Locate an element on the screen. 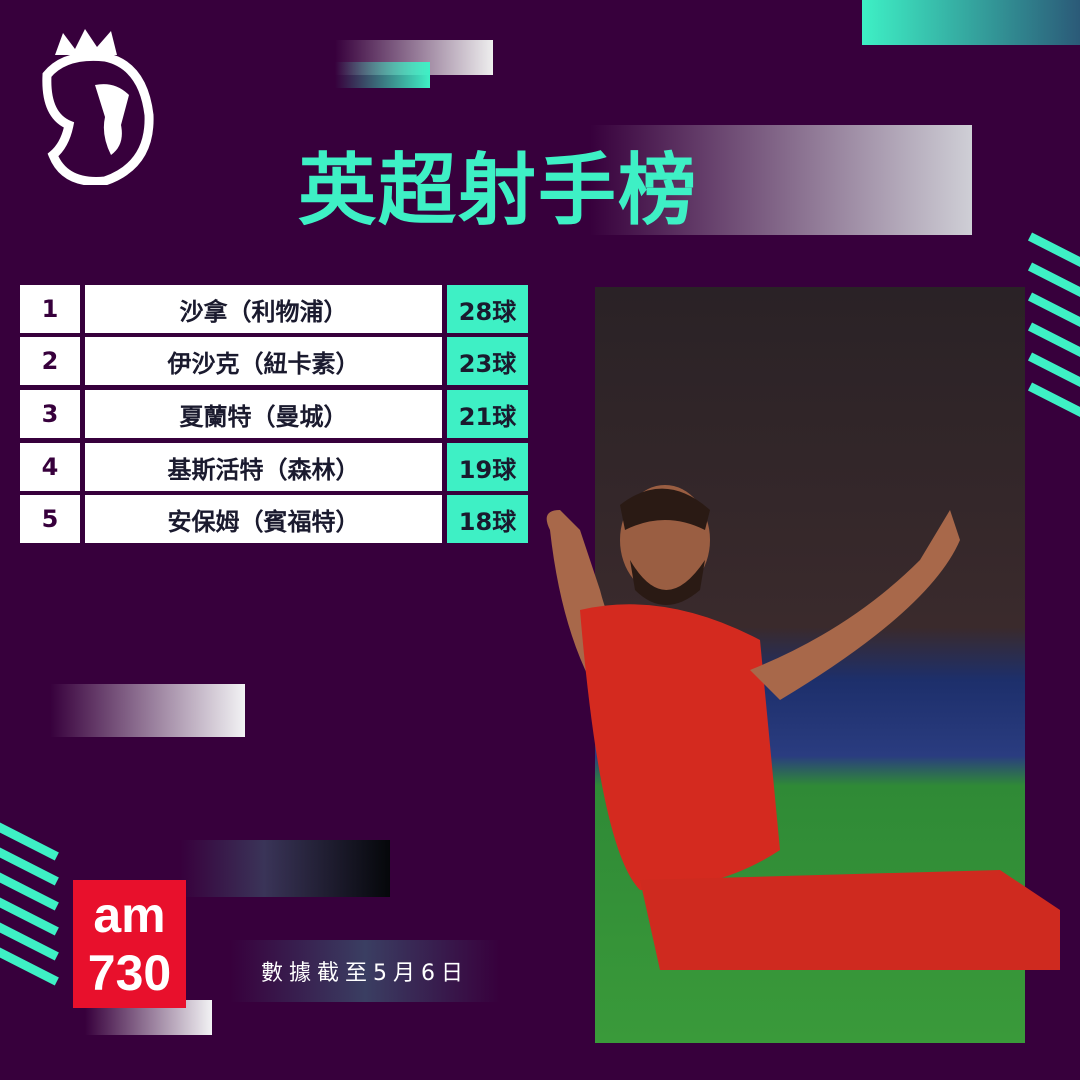  rank-cell: 5 is located at coordinates (50, 519).